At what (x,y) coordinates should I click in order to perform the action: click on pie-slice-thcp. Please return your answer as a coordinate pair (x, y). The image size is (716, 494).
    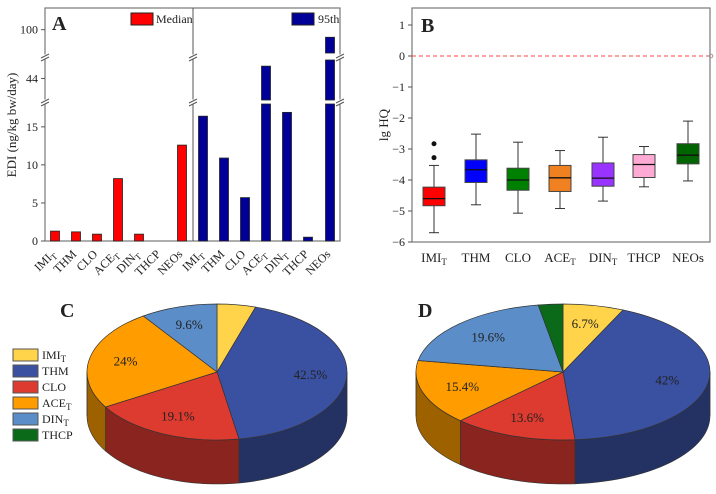
    Looking at the image, I should click on (550, 338).